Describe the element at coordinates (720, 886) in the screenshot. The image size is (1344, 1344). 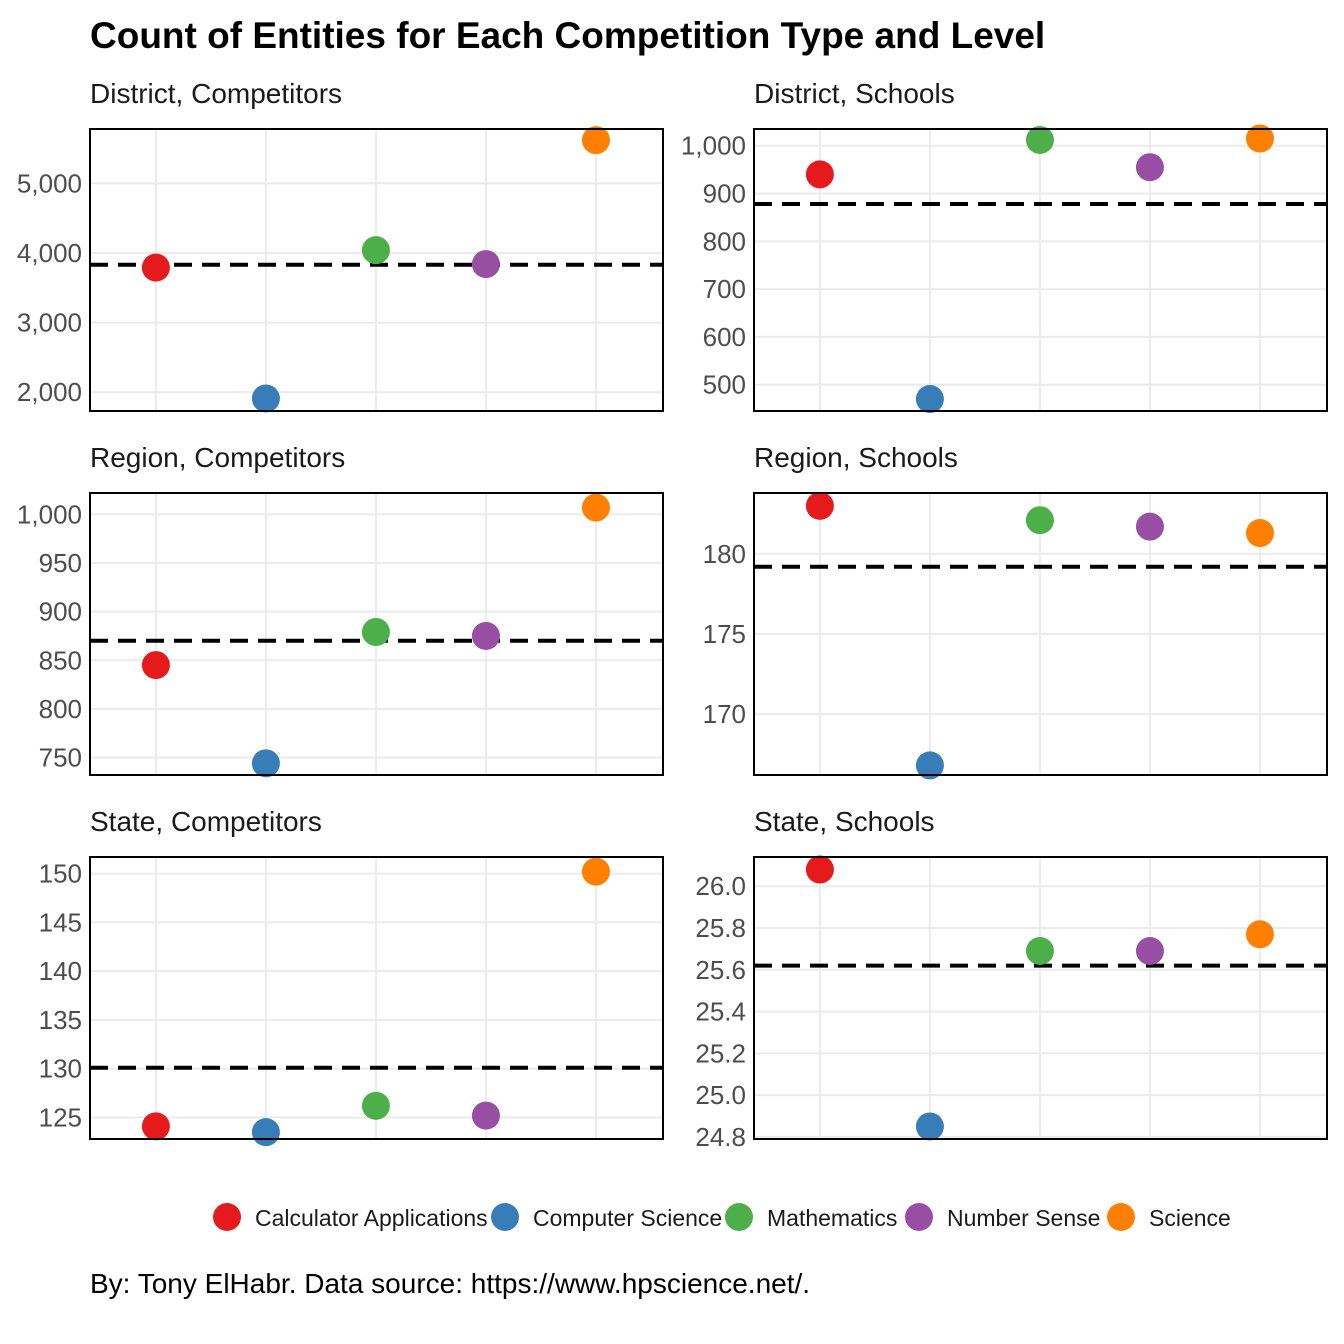
I see `y-tick-label: 26.0` at that location.